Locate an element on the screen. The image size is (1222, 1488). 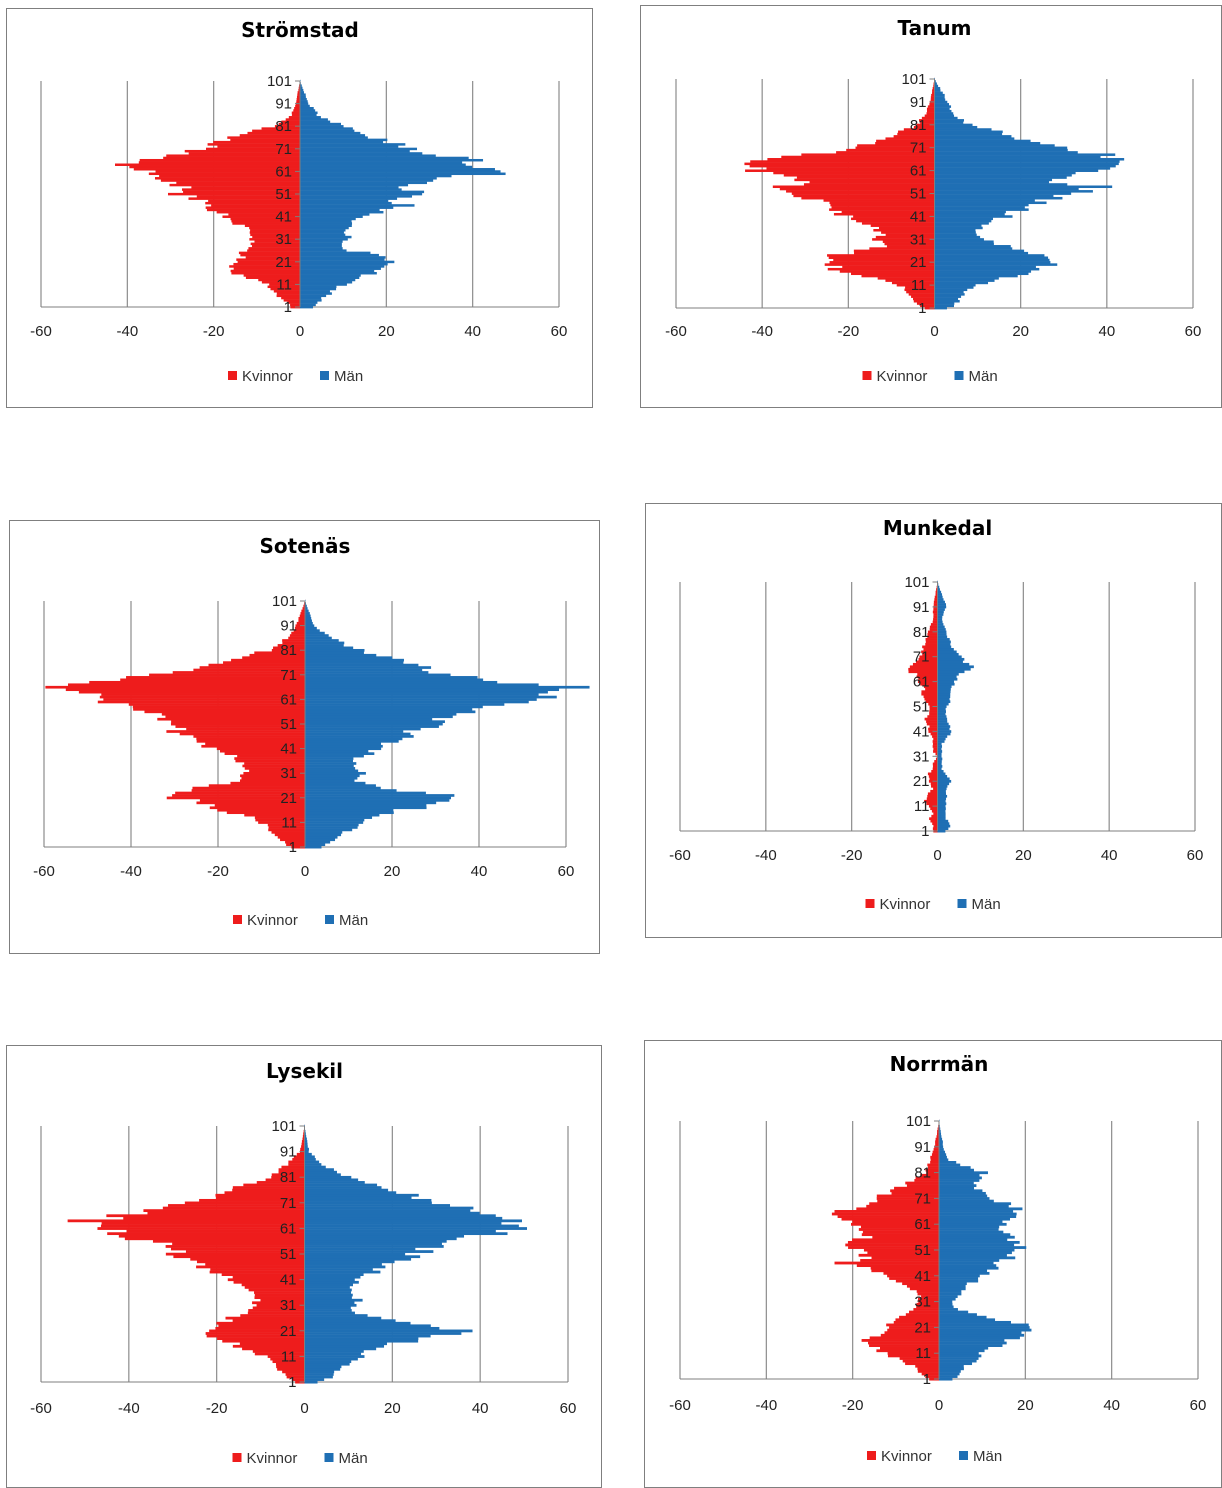
y-tick-label: 61 is located at coordinates (283, 171).